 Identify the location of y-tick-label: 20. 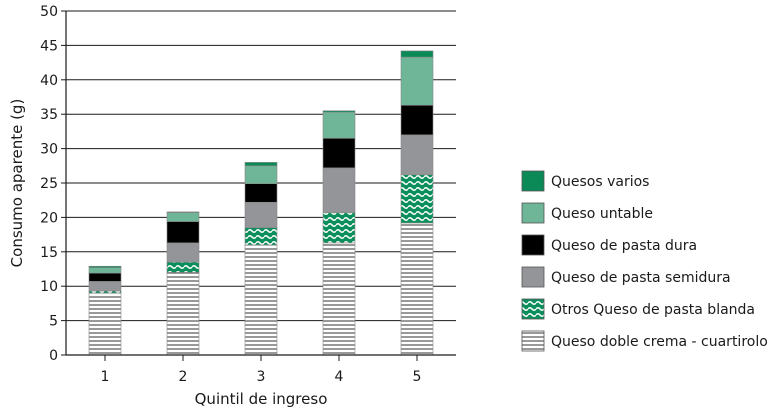
(49, 218).